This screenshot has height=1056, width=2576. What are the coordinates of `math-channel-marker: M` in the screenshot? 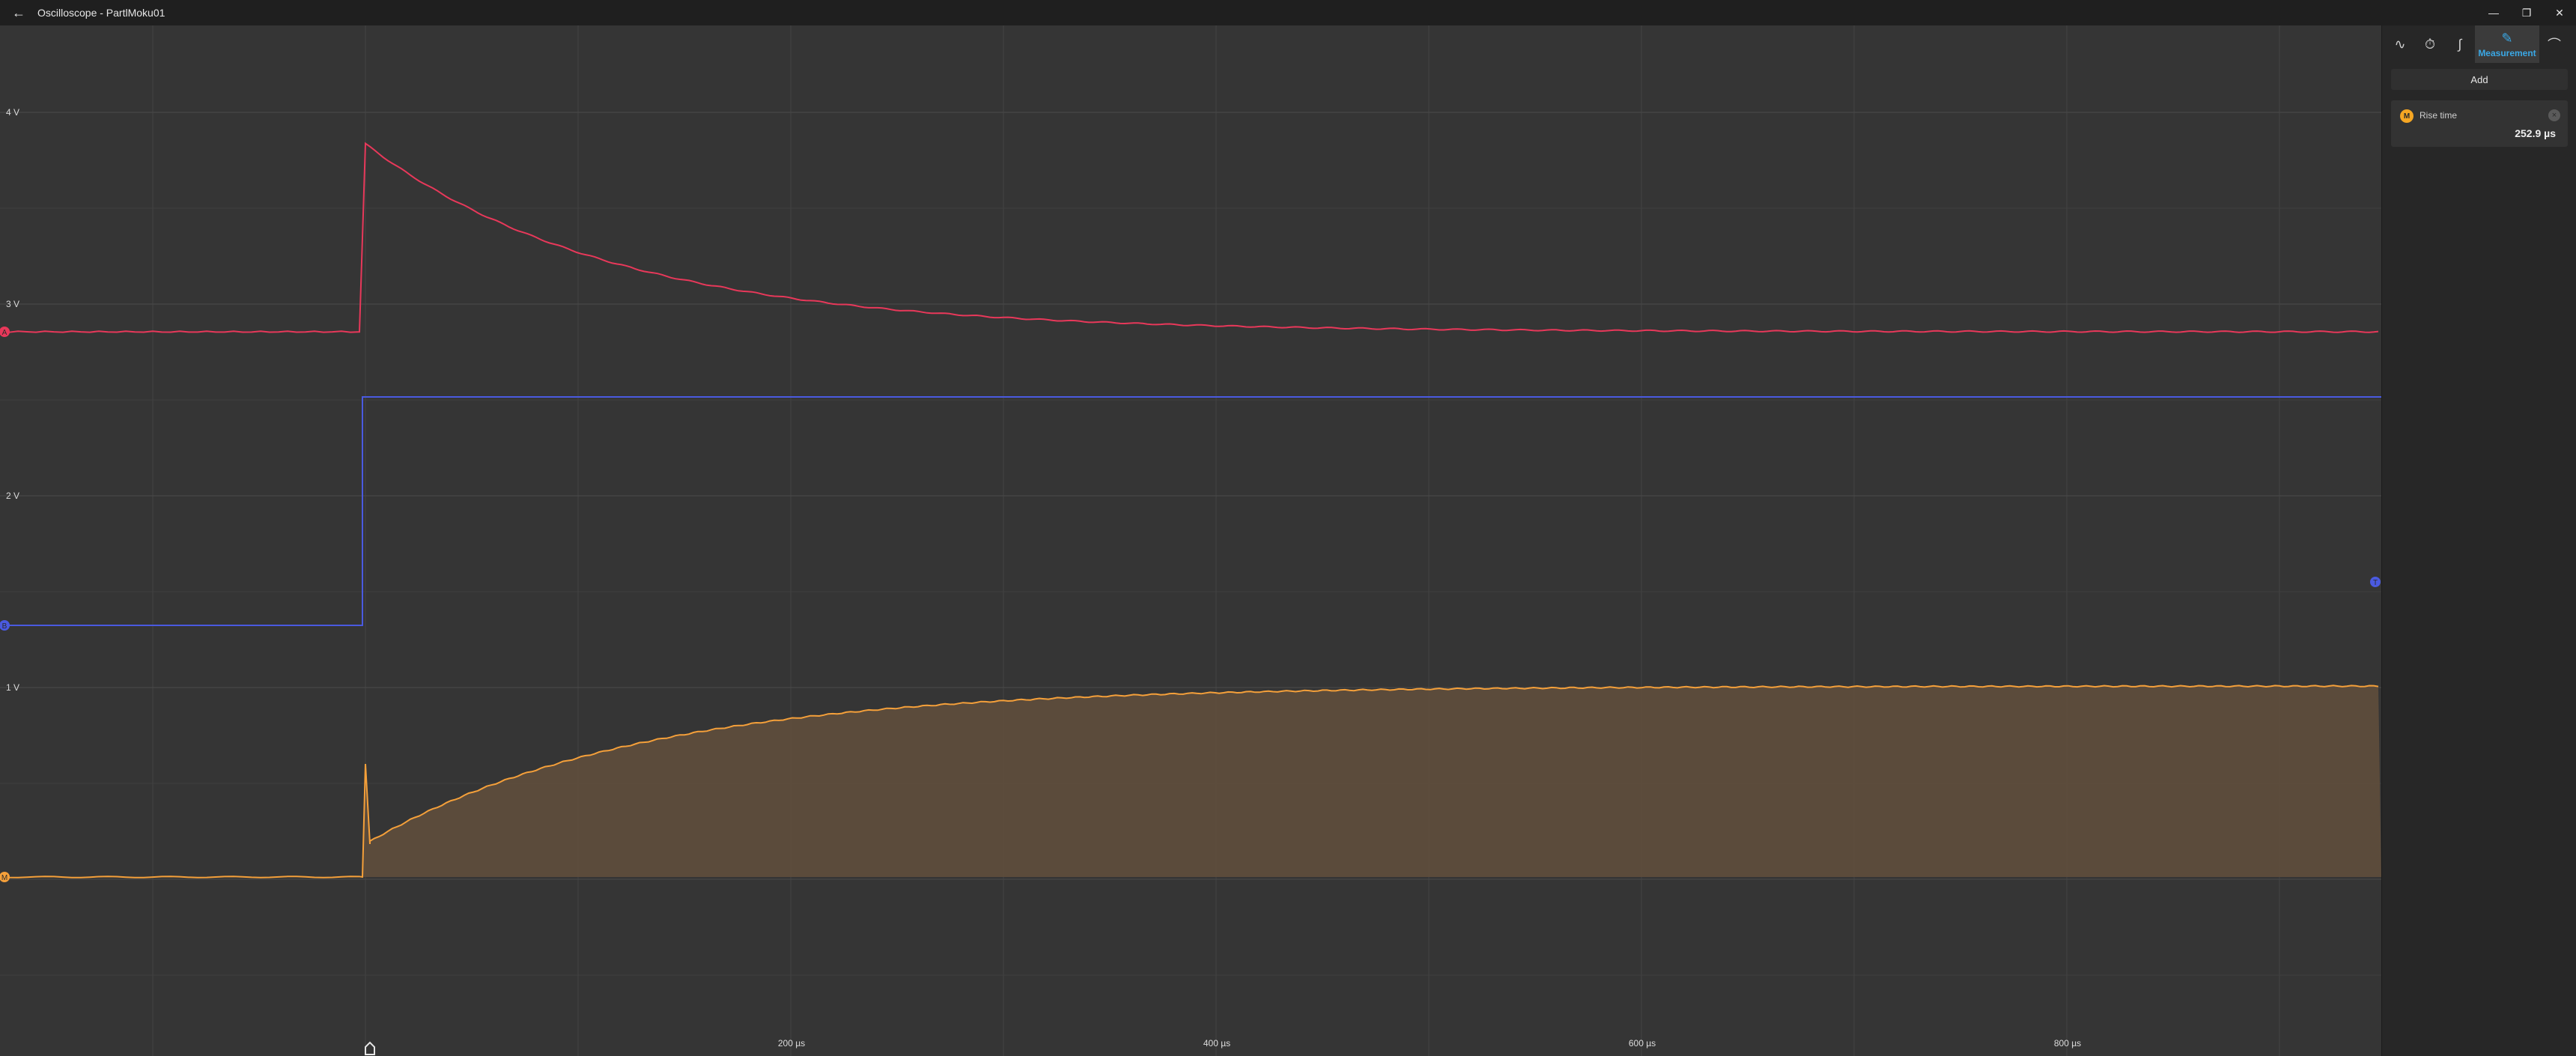 It's located at (5, 877).